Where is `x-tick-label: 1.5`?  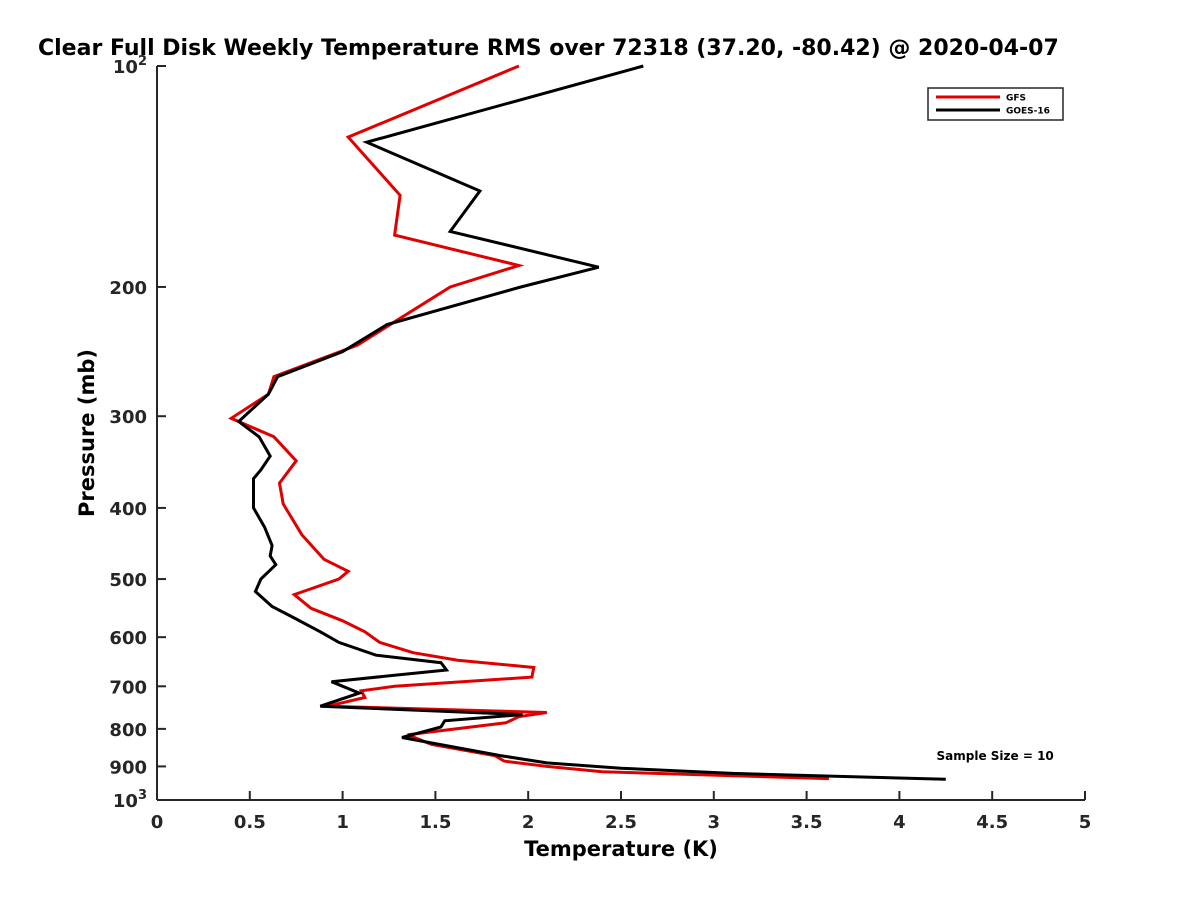 x-tick-label: 1.5 is located at coordinates (435, 822).